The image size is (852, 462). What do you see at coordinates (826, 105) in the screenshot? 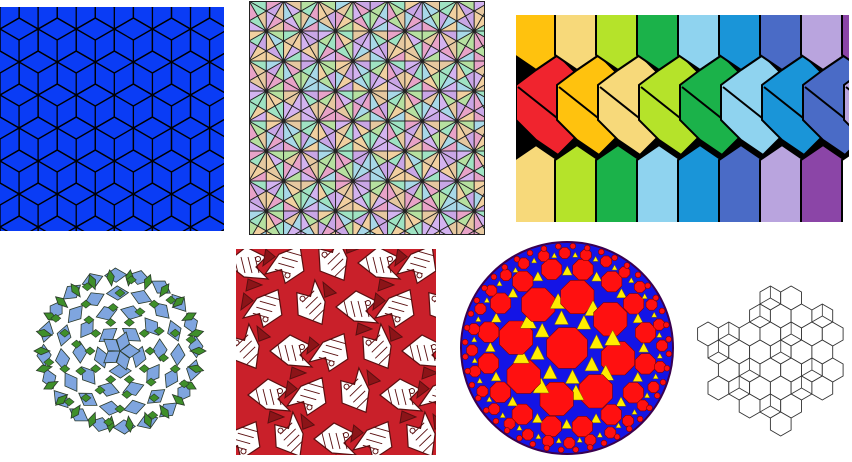
I see `diagonal-divider` at bounding box center [826, 105].